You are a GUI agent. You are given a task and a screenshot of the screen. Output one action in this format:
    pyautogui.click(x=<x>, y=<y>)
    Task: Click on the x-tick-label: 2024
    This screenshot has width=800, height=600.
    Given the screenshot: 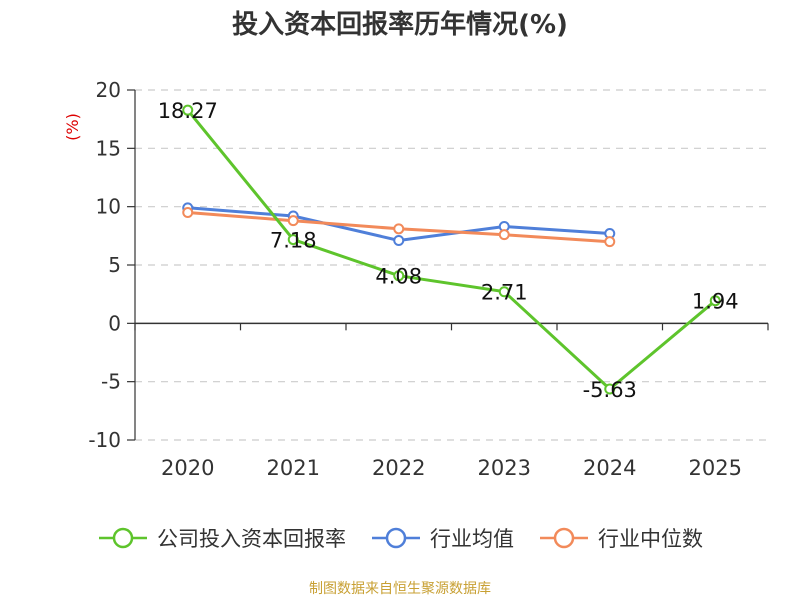 What is the action you would take?
    pyautogui.click(x=609, y=468)
    